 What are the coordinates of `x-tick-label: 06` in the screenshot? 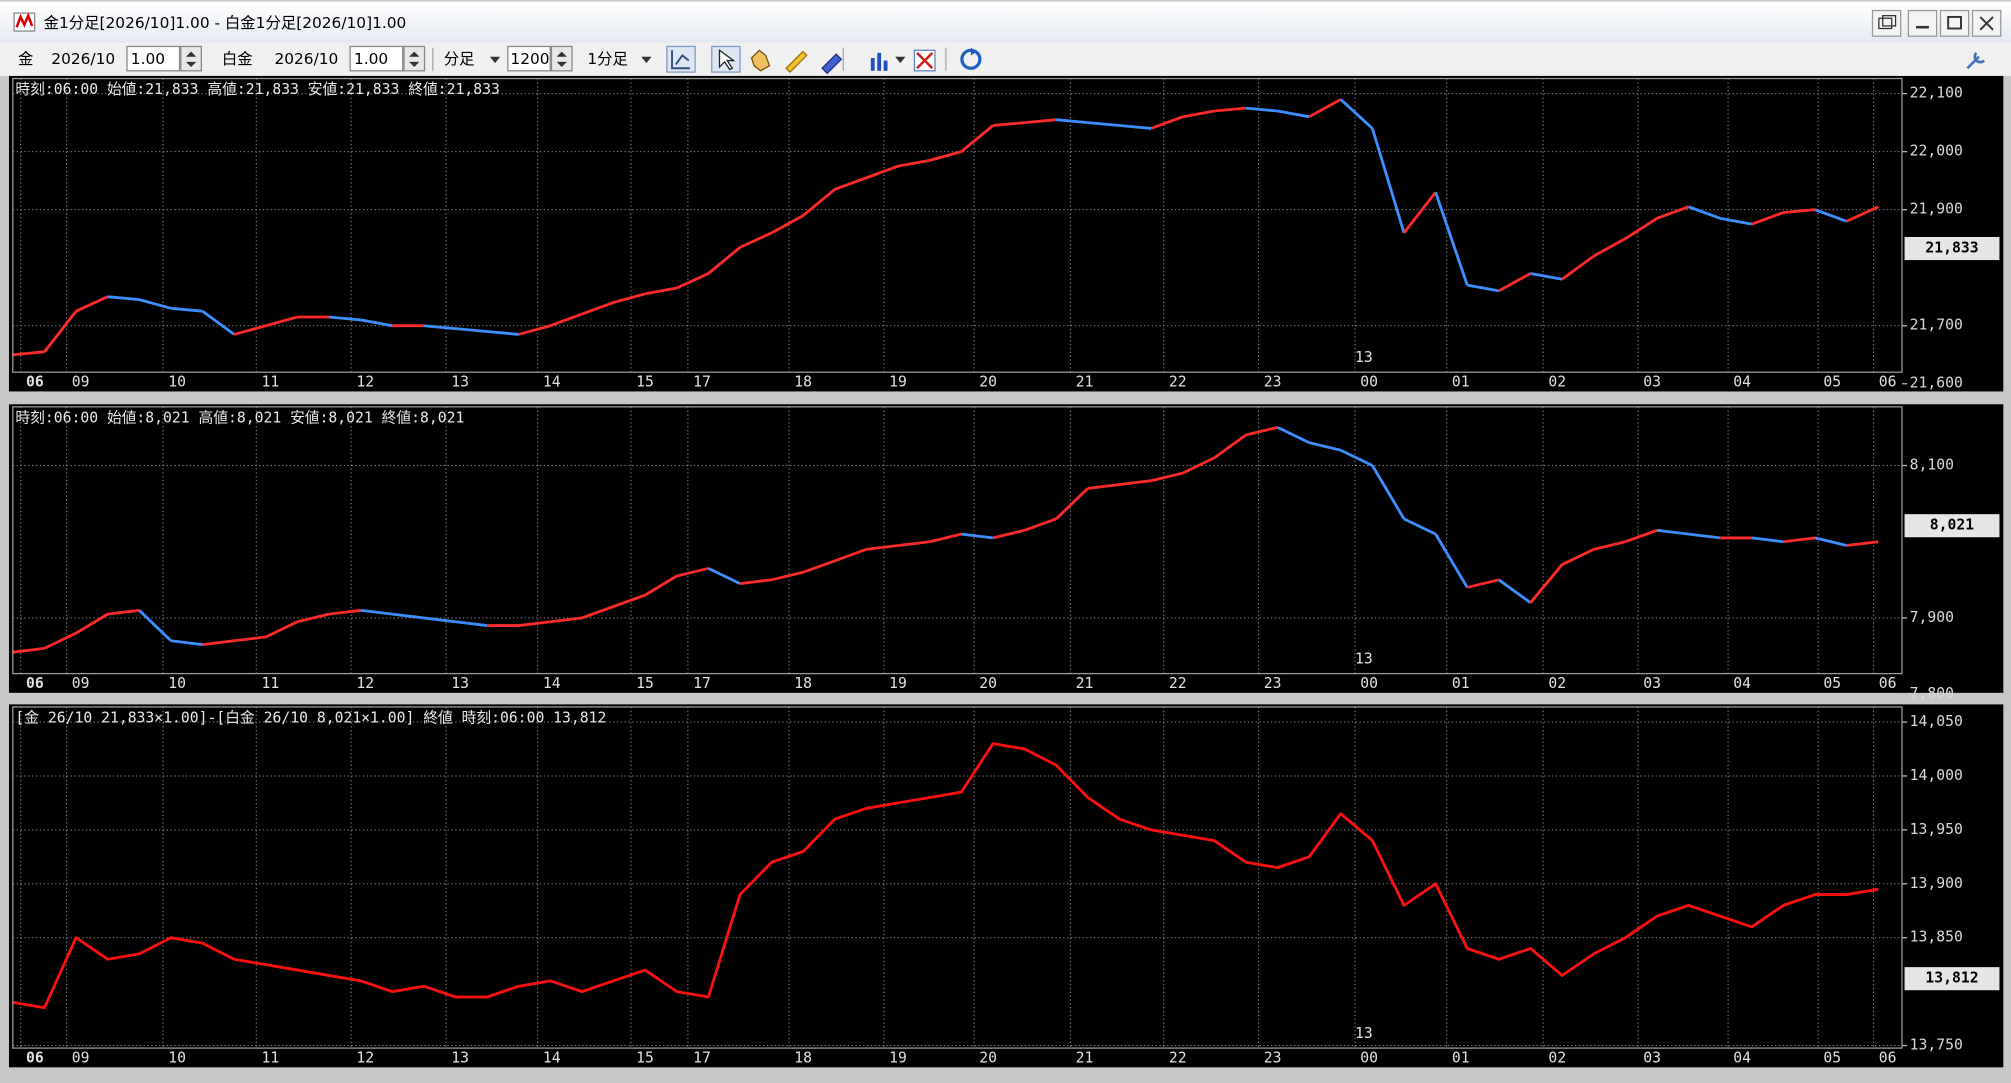 It's located at (1888, 683).